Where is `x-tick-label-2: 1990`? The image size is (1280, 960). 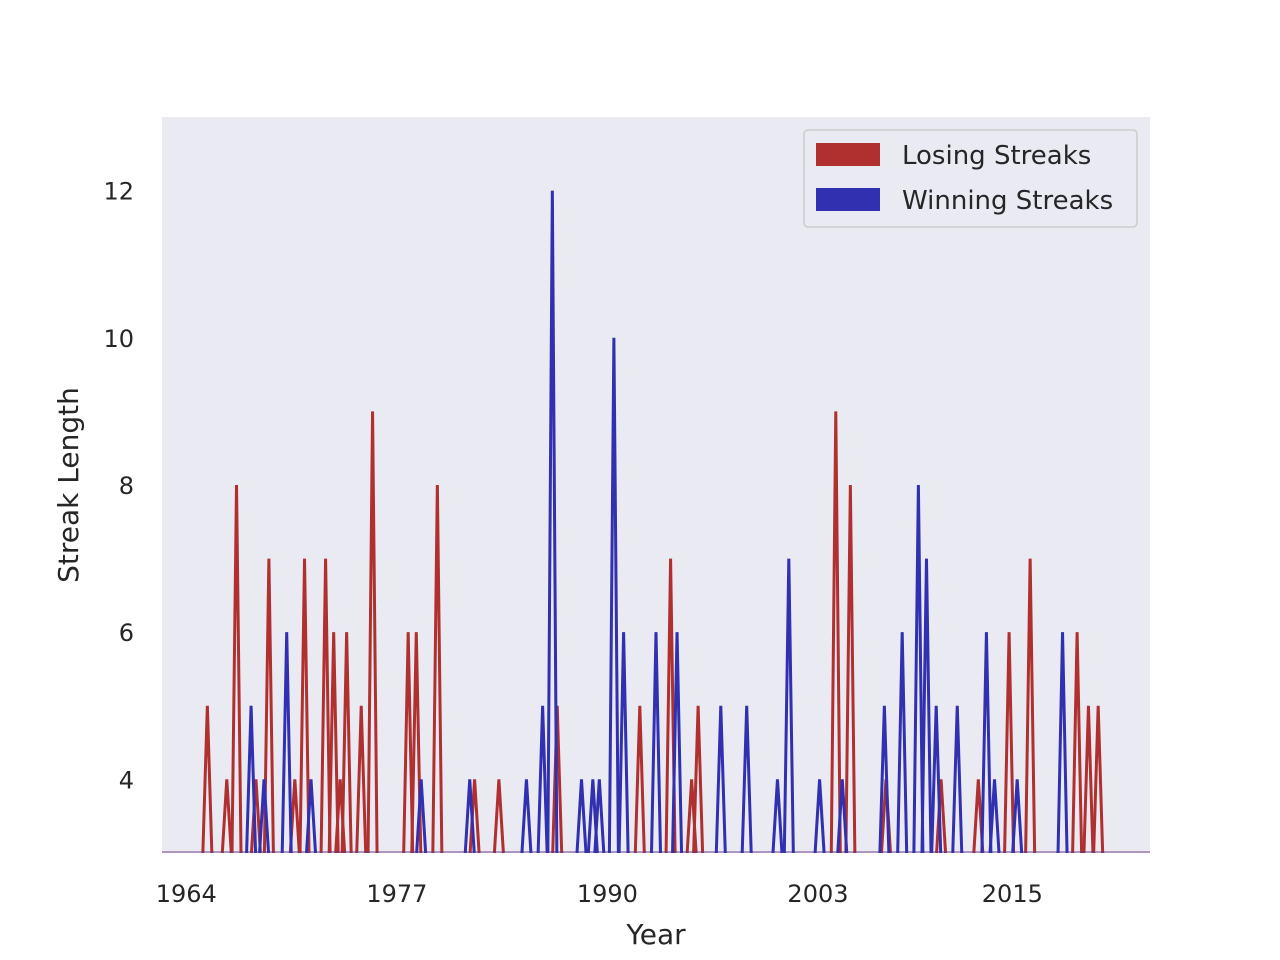 x-tick-label-2: 1990 is located at coordinates (607, 894).